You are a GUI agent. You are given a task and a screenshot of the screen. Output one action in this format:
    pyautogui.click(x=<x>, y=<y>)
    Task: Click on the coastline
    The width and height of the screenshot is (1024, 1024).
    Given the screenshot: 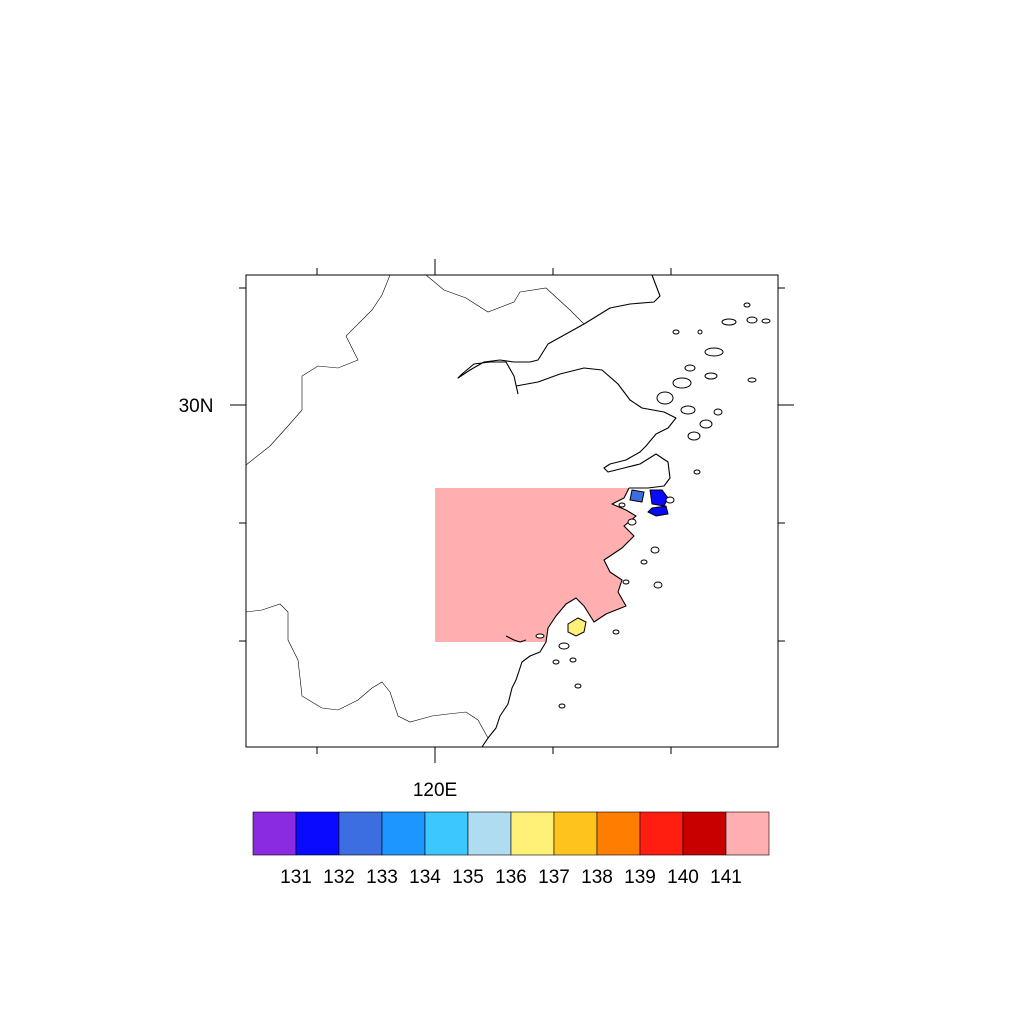 What is the action you would take?
    pyautogui.click(x=567, y=511)
    